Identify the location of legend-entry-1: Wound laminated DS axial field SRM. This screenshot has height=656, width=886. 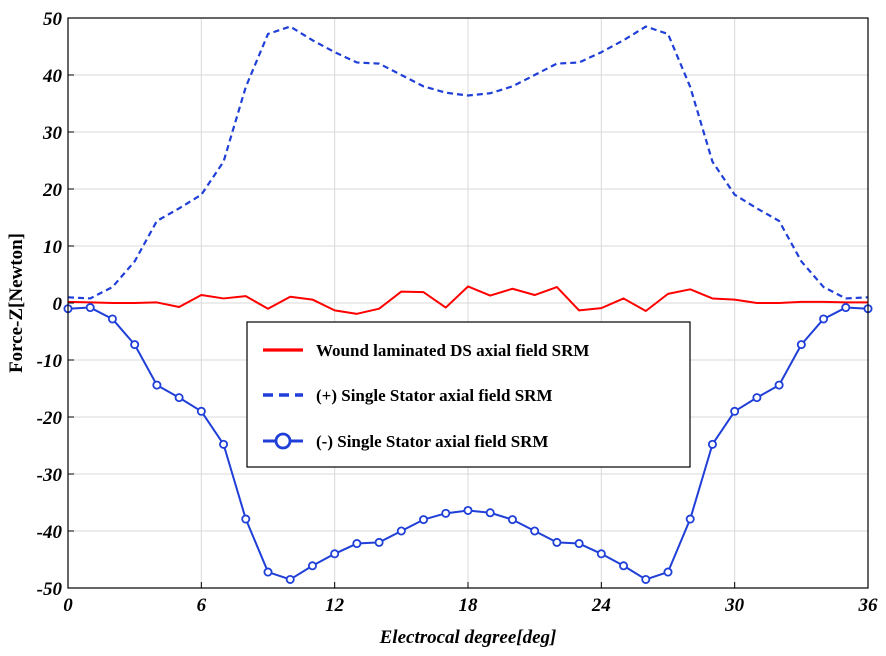
(452, 350).